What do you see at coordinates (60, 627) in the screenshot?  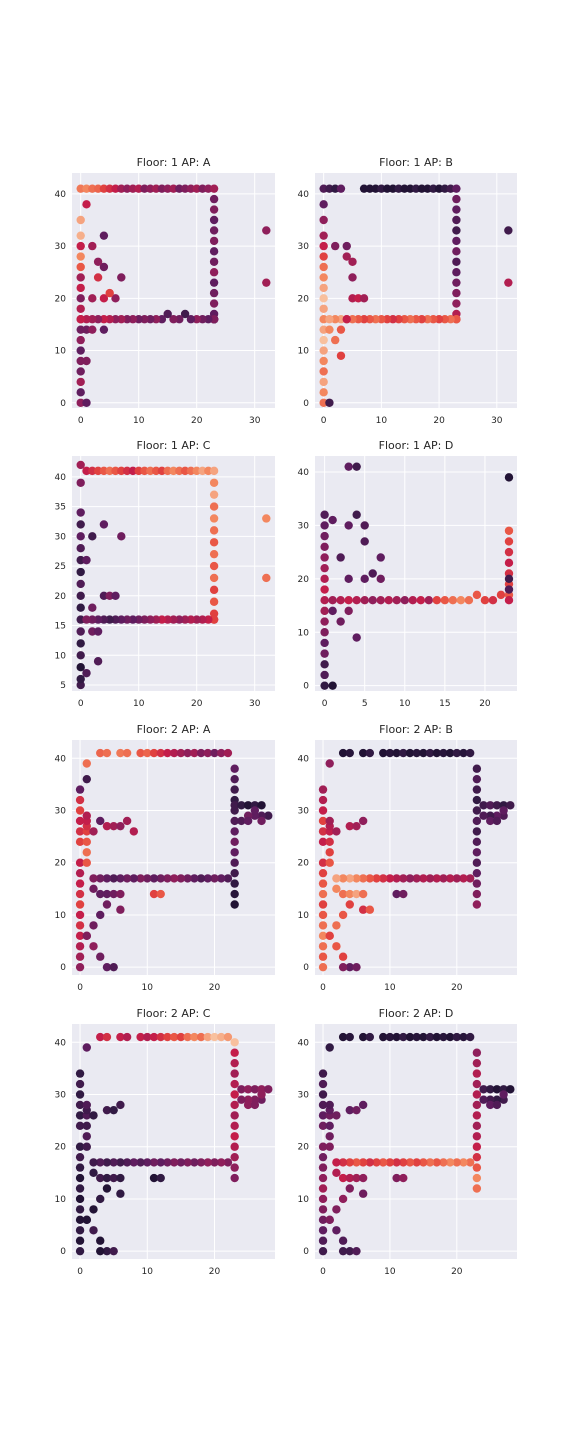 I see `y-tick-label: 15` at bounding box center [60, 627].